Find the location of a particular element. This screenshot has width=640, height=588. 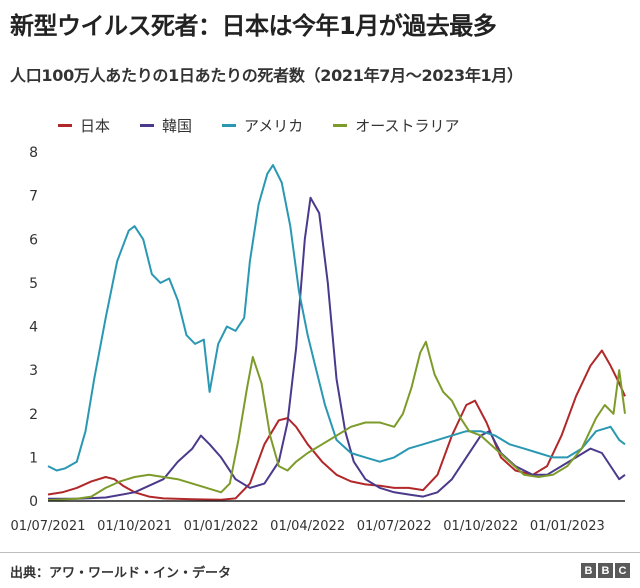

bbc-logo-letter-2: B is located at coordinates (605, 570).